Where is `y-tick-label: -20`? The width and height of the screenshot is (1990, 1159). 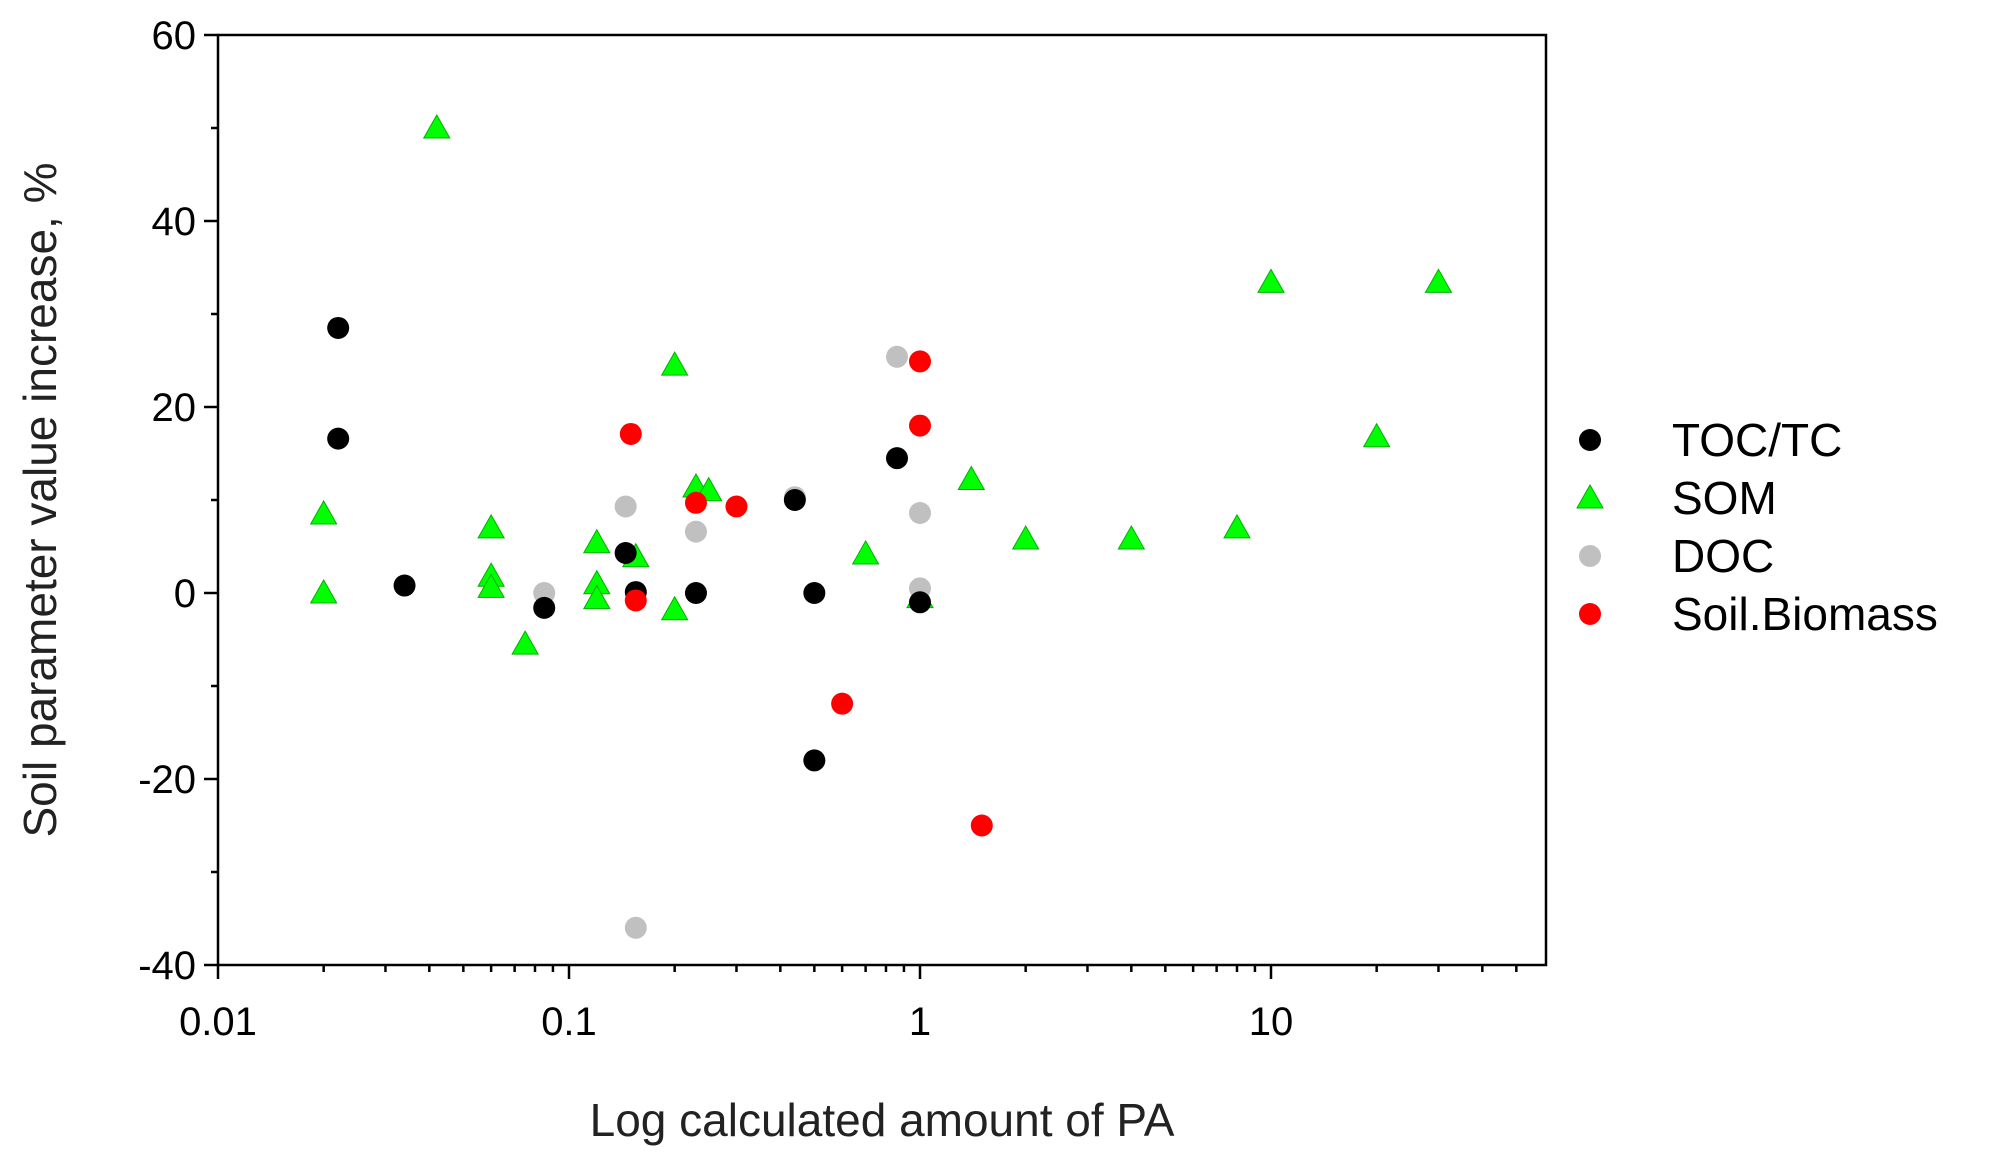
y-tick-label: -20 is located at coordinates (167, 780).